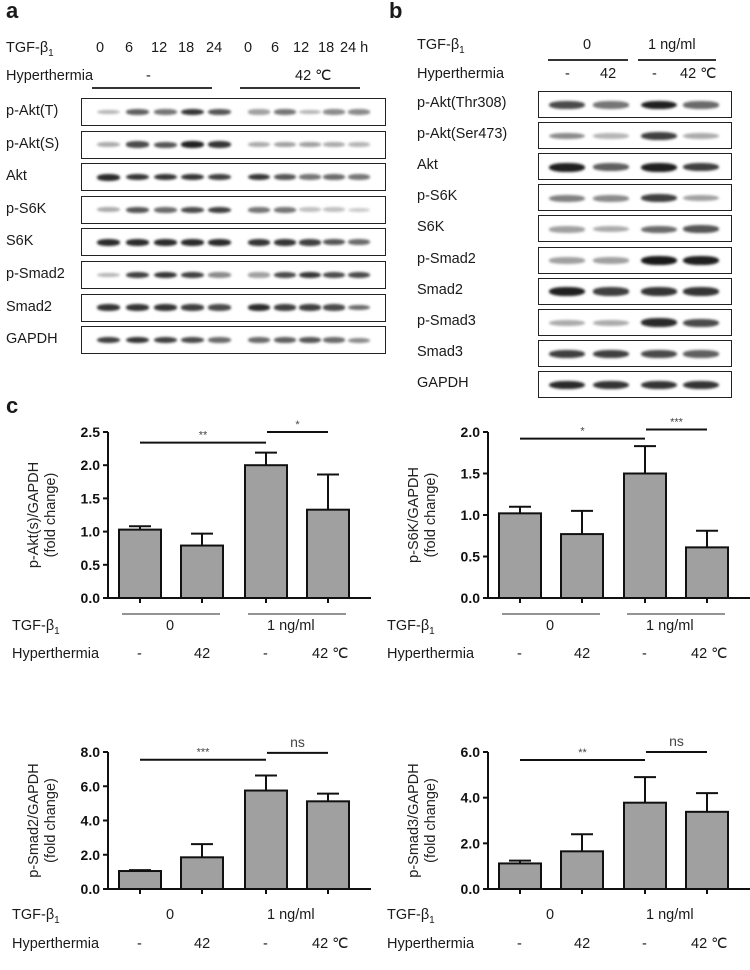 The image size is (750, 970). Describe the element at coordinates (12, 405) in the screenshot. I see `panel-c-letter: c` at that location.